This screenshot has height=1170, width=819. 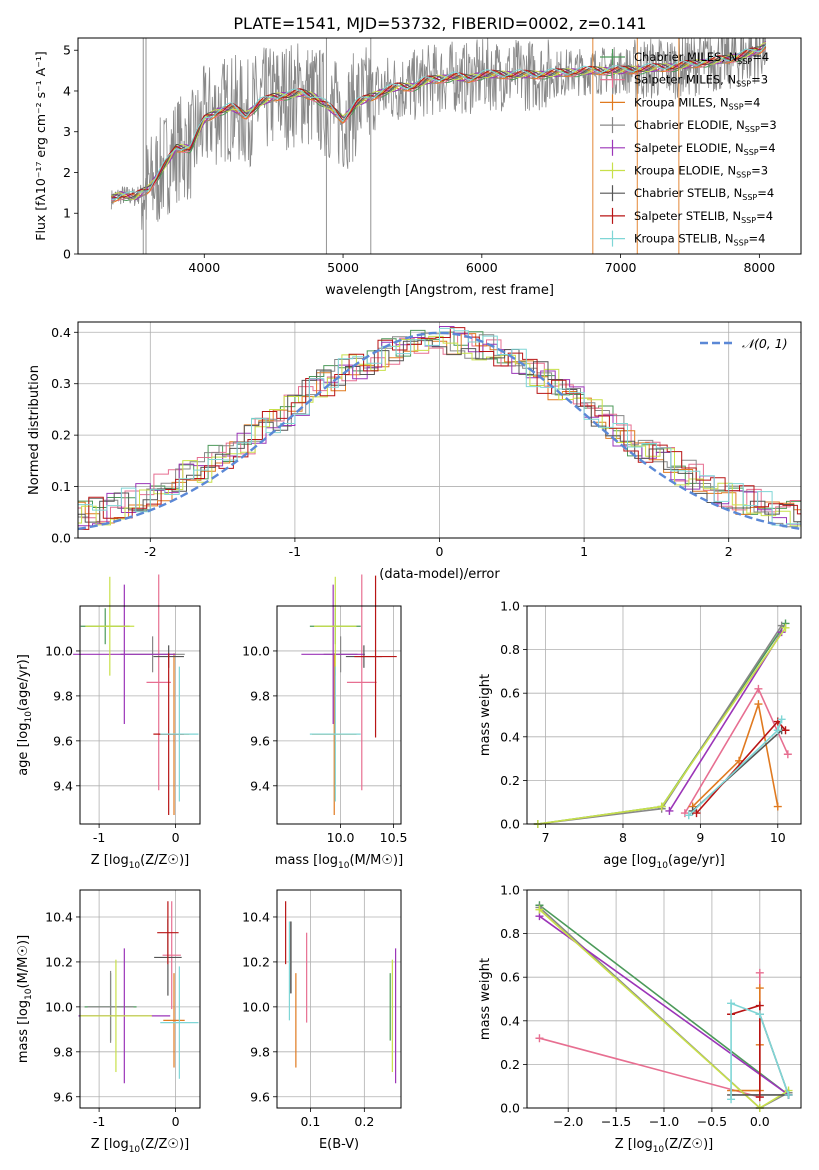 What do you see at coordinates (343, 267) in the screenshot?
I see `x-tick-label: 5000` at bounding box center [343, 267].